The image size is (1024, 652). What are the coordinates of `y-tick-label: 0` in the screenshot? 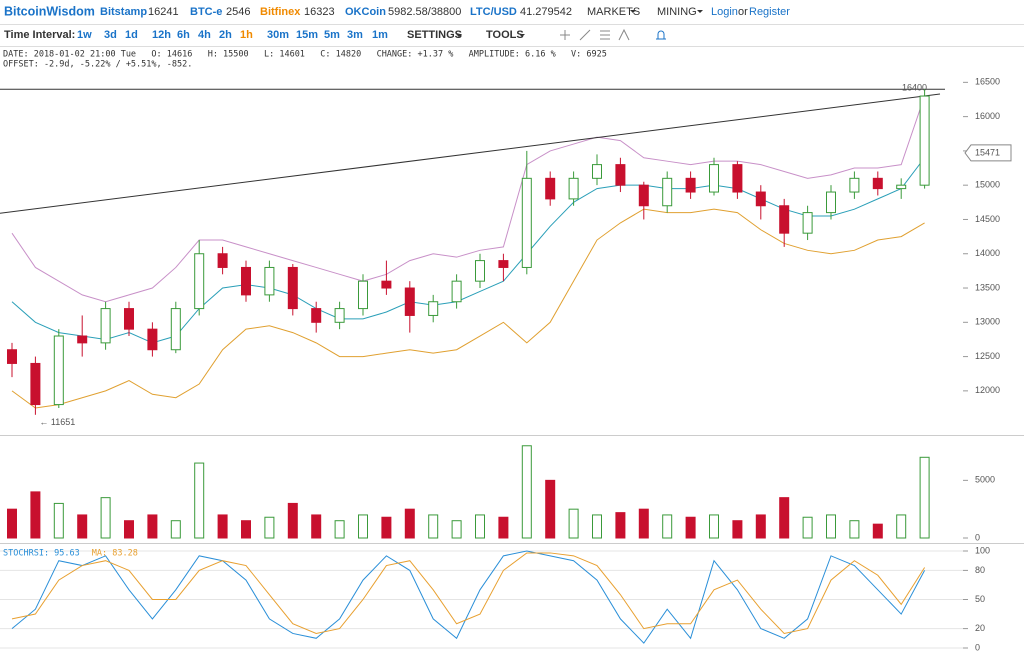 It's located at (977, 647).